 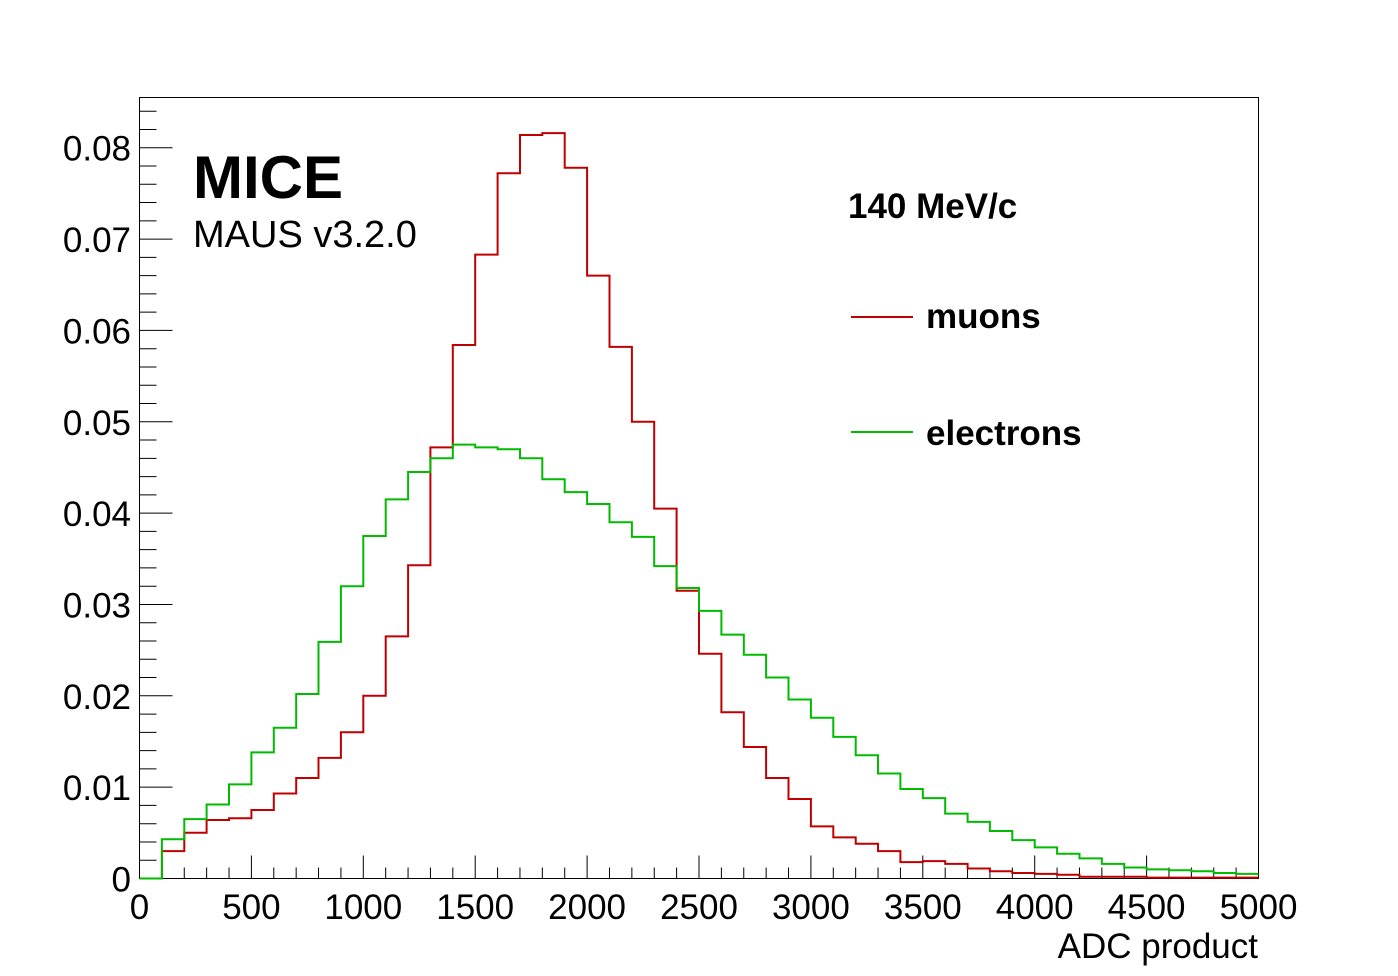 What do you see at coordinates (268, 177) in the screenshot?
I see `mice-title: MICE` at bounding box center [268, 177].